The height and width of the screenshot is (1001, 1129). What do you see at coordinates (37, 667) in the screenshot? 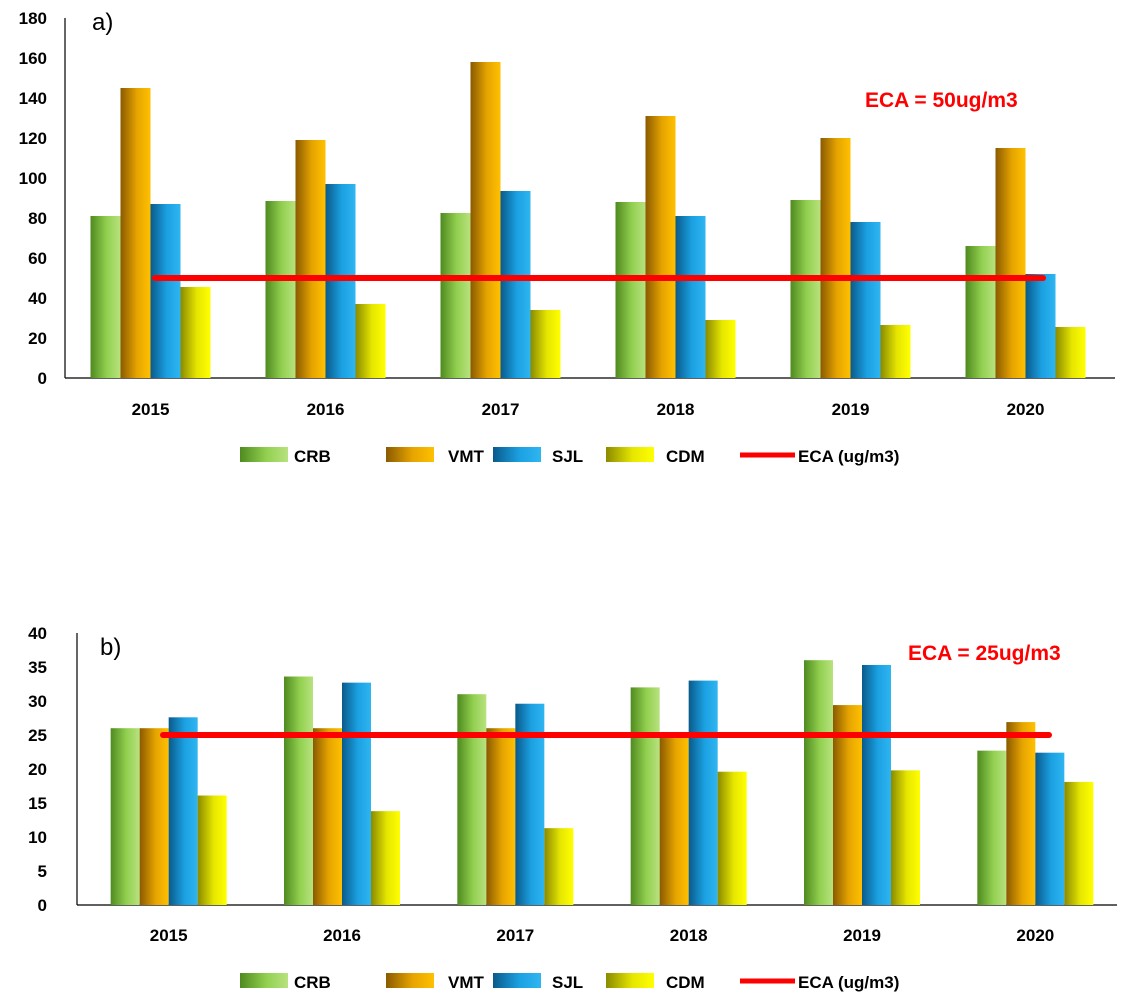
I see `y-tick-label: 35` at bounding box center [37, 667].